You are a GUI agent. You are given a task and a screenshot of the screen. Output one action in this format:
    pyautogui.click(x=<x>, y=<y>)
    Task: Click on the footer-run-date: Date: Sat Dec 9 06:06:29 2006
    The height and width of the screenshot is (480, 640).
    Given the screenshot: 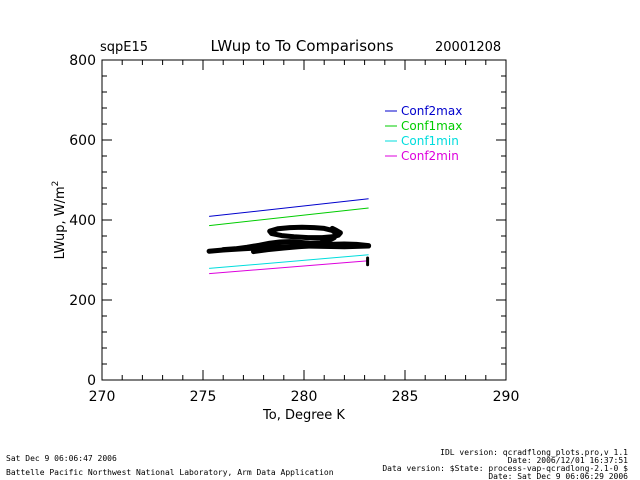 What is the action you would take?
    pyautogui.click(x=558, y=476)
    